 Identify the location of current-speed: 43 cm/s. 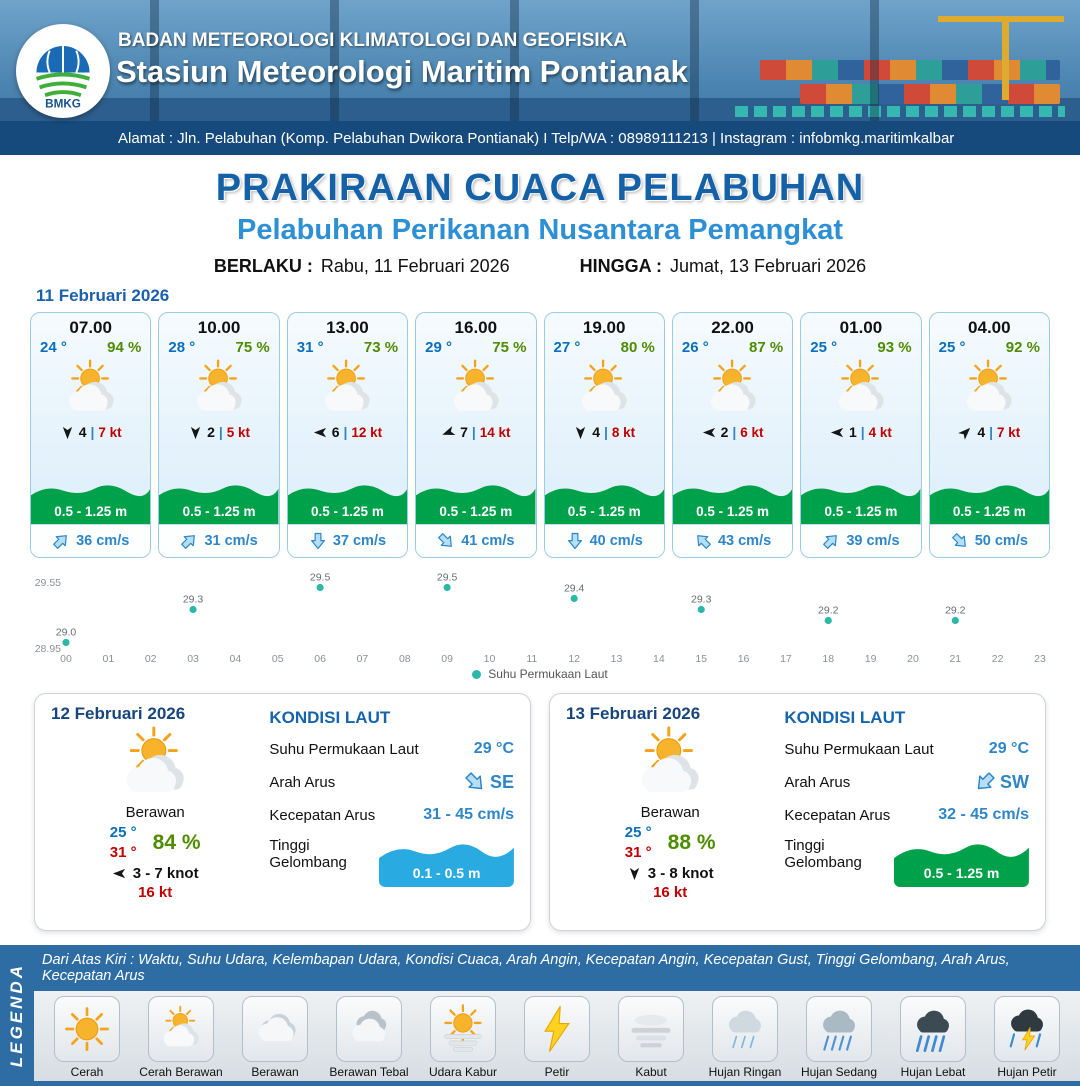
(744, 541).